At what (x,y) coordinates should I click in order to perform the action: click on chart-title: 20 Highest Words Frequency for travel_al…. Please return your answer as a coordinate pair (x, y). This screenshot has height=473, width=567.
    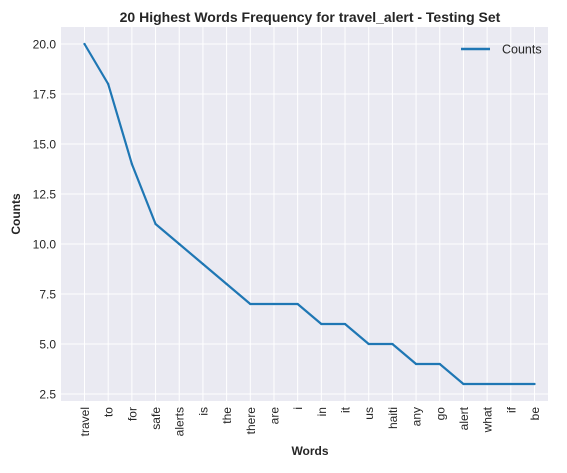
    Looking at the image, I should click on (310, 17).